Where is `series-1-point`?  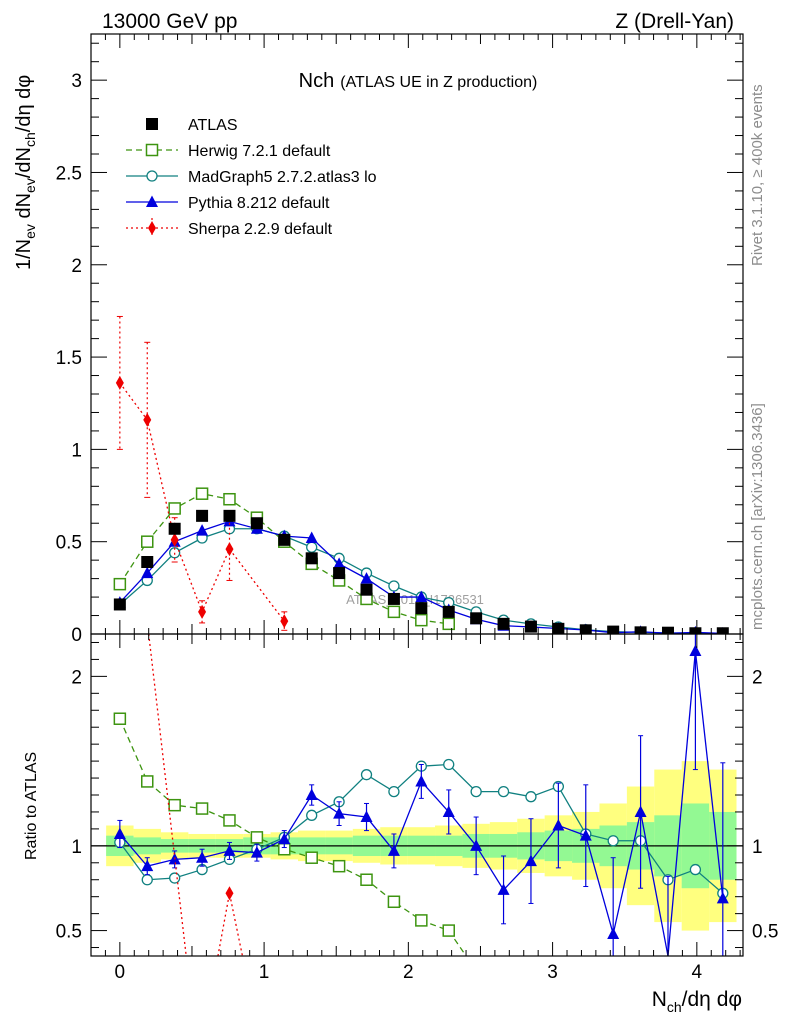 series-1-point is located at coordinates (312, 547).